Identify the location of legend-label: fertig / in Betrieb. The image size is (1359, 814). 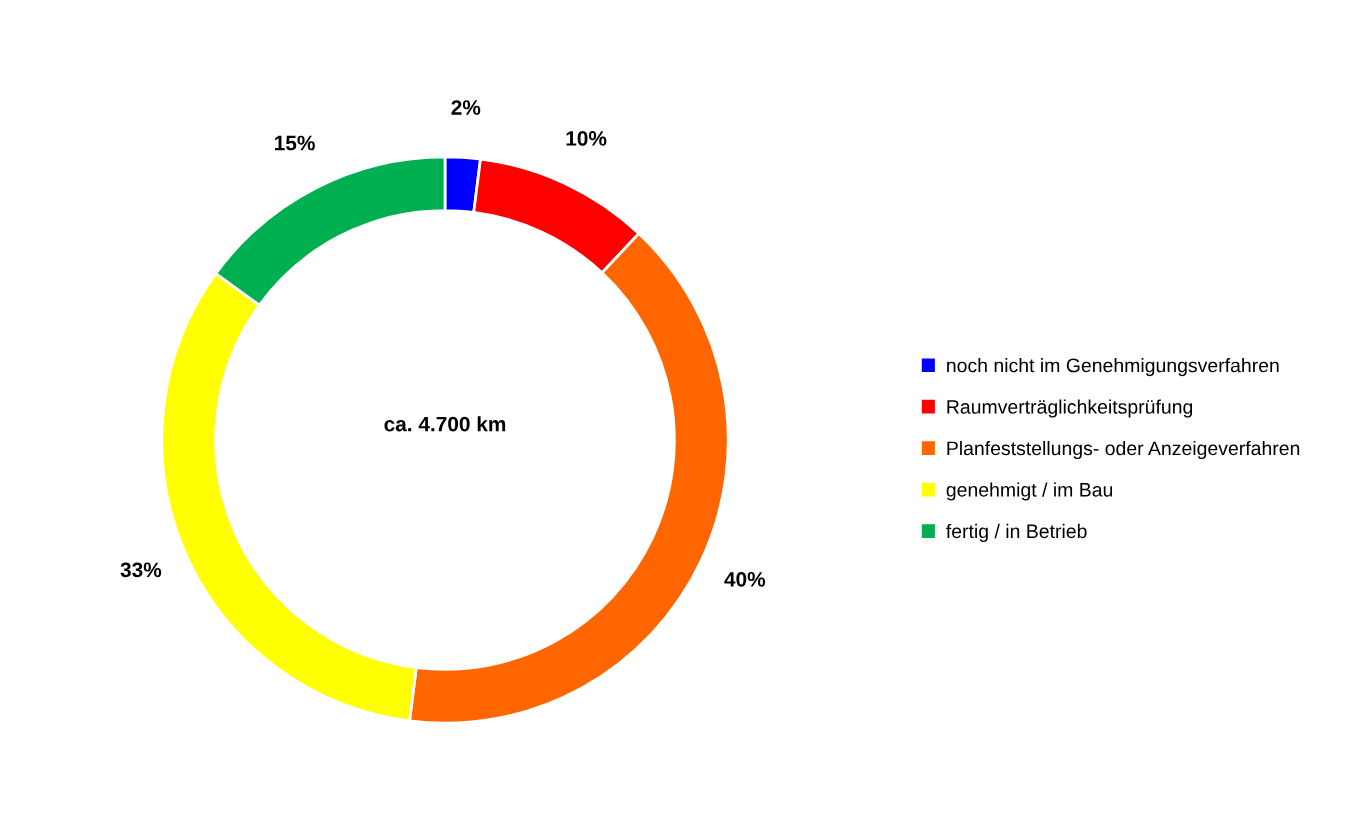
(1016, 532).